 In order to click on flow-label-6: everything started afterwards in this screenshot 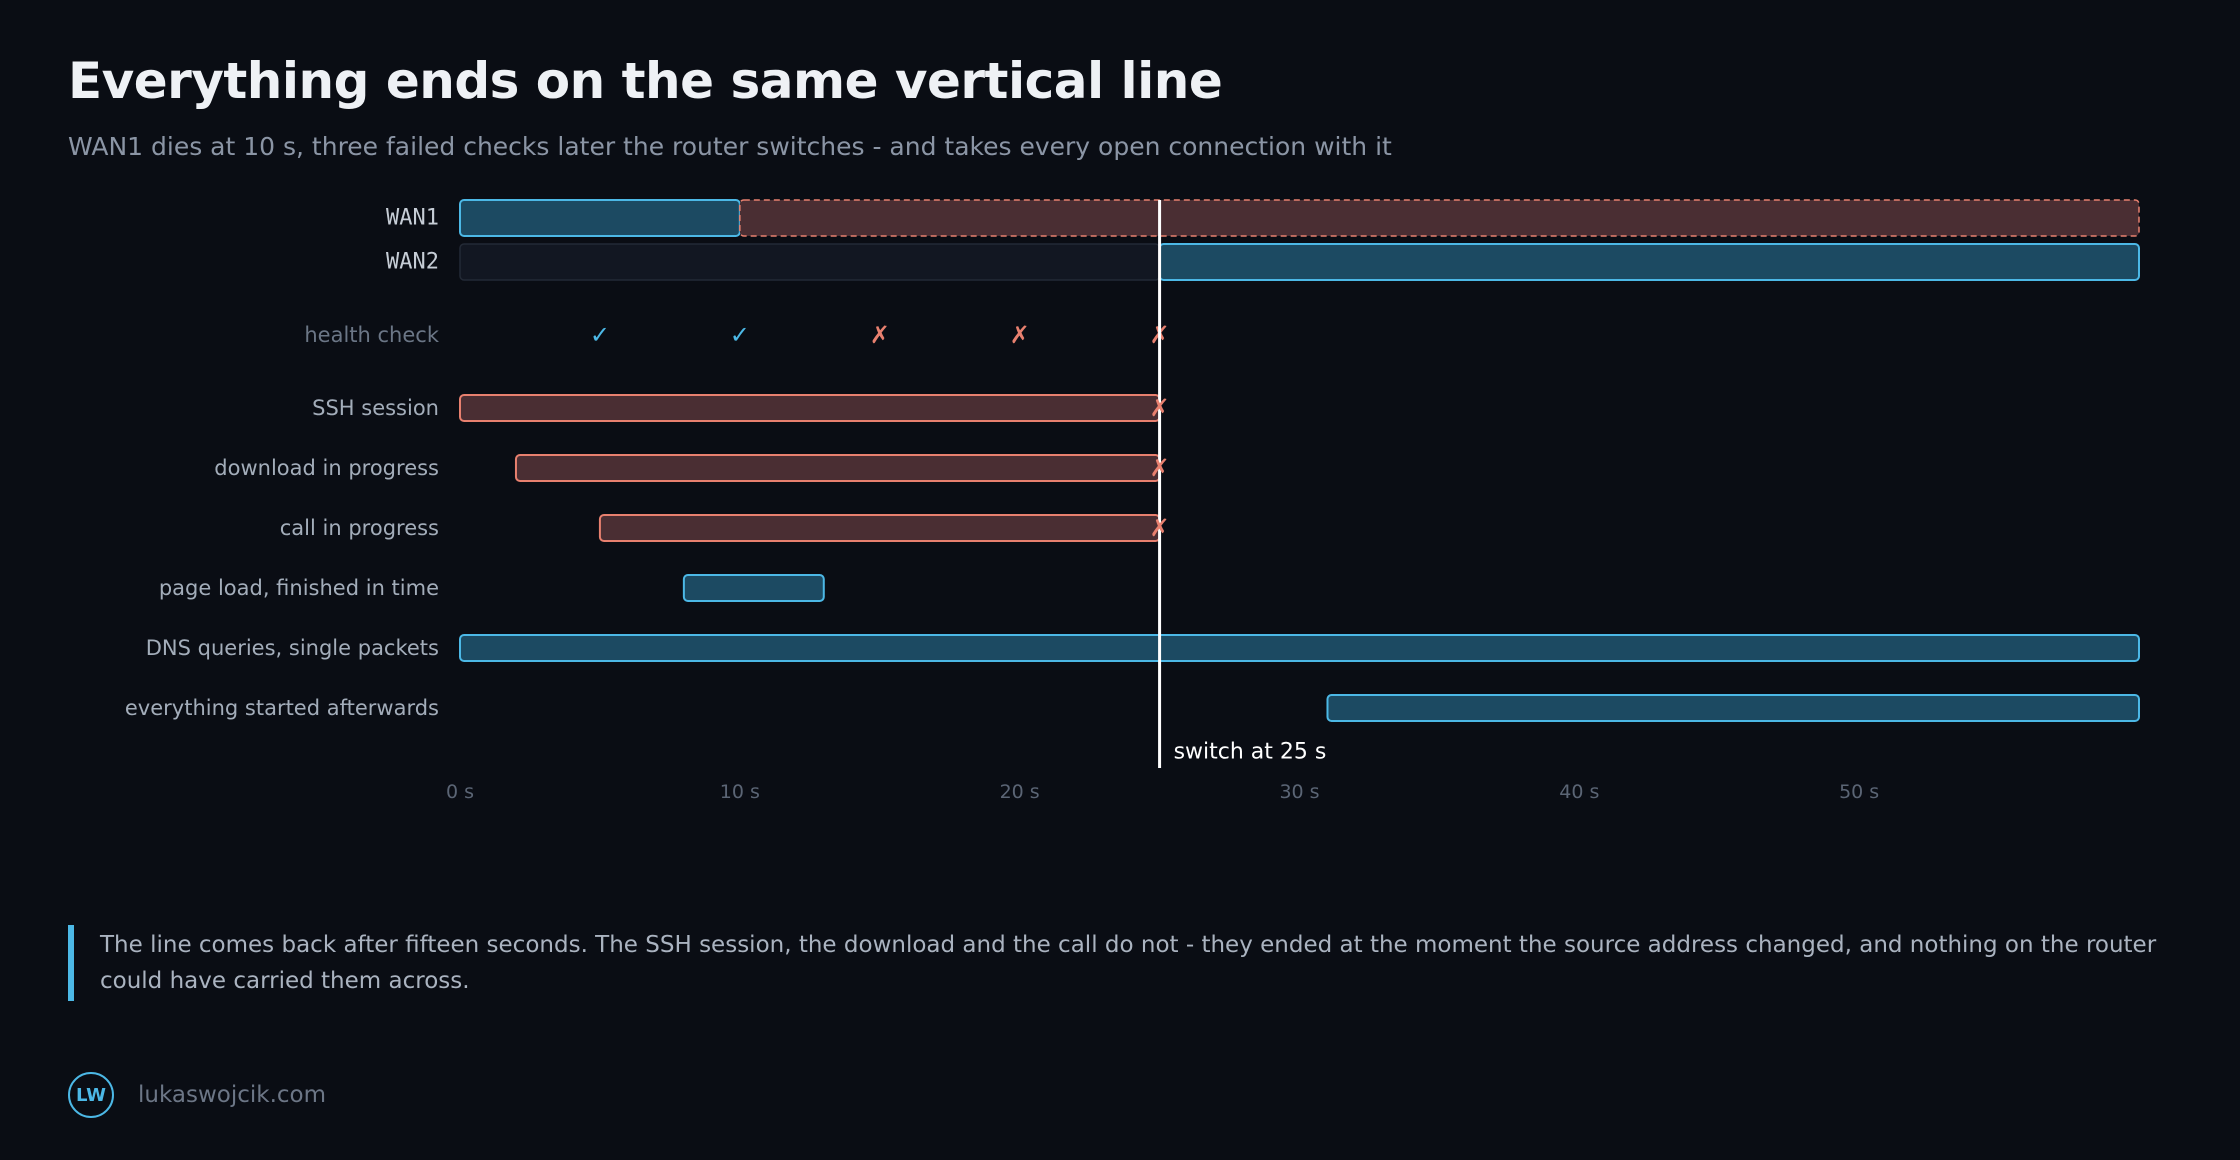, I will do `click(282, 708)`.